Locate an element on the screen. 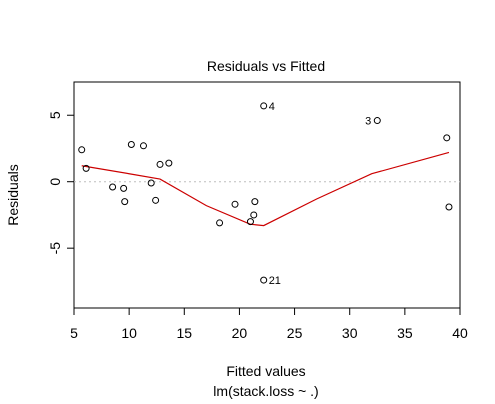 The height and width of the screenshot is (404, 495). y-axis: -5 0 5 is located at coordinates (60, 182).